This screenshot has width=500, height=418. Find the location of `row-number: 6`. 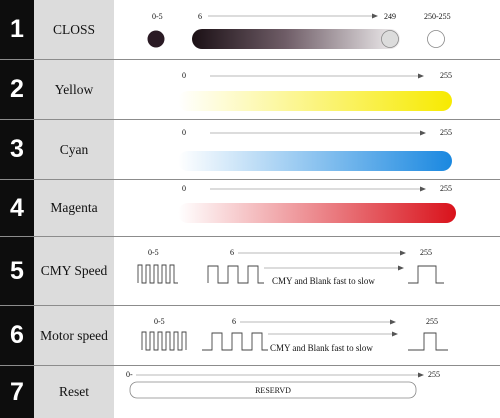

row-number: 6 is located at coordinates (17, 335).